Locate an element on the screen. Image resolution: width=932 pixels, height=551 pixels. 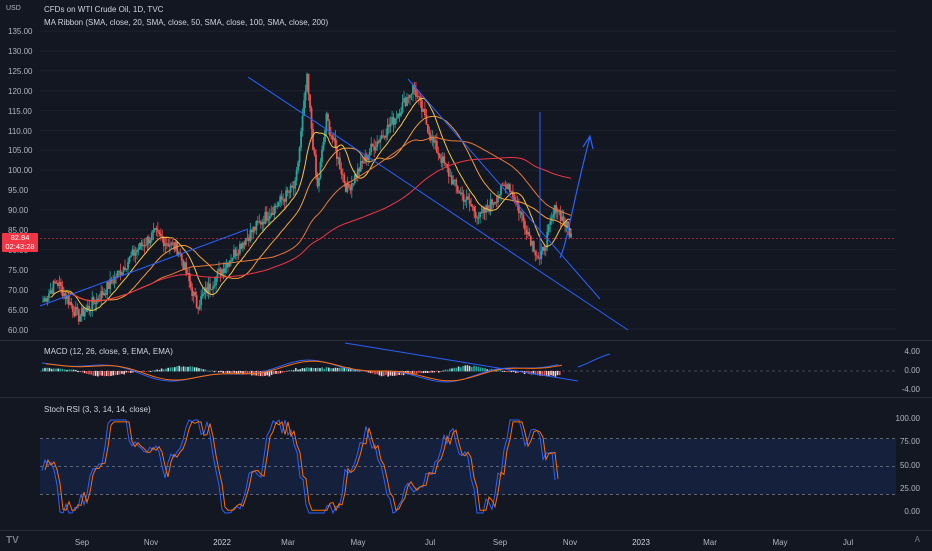
bar-countdown: 02:43:28 is located at coordinates (20, 246).